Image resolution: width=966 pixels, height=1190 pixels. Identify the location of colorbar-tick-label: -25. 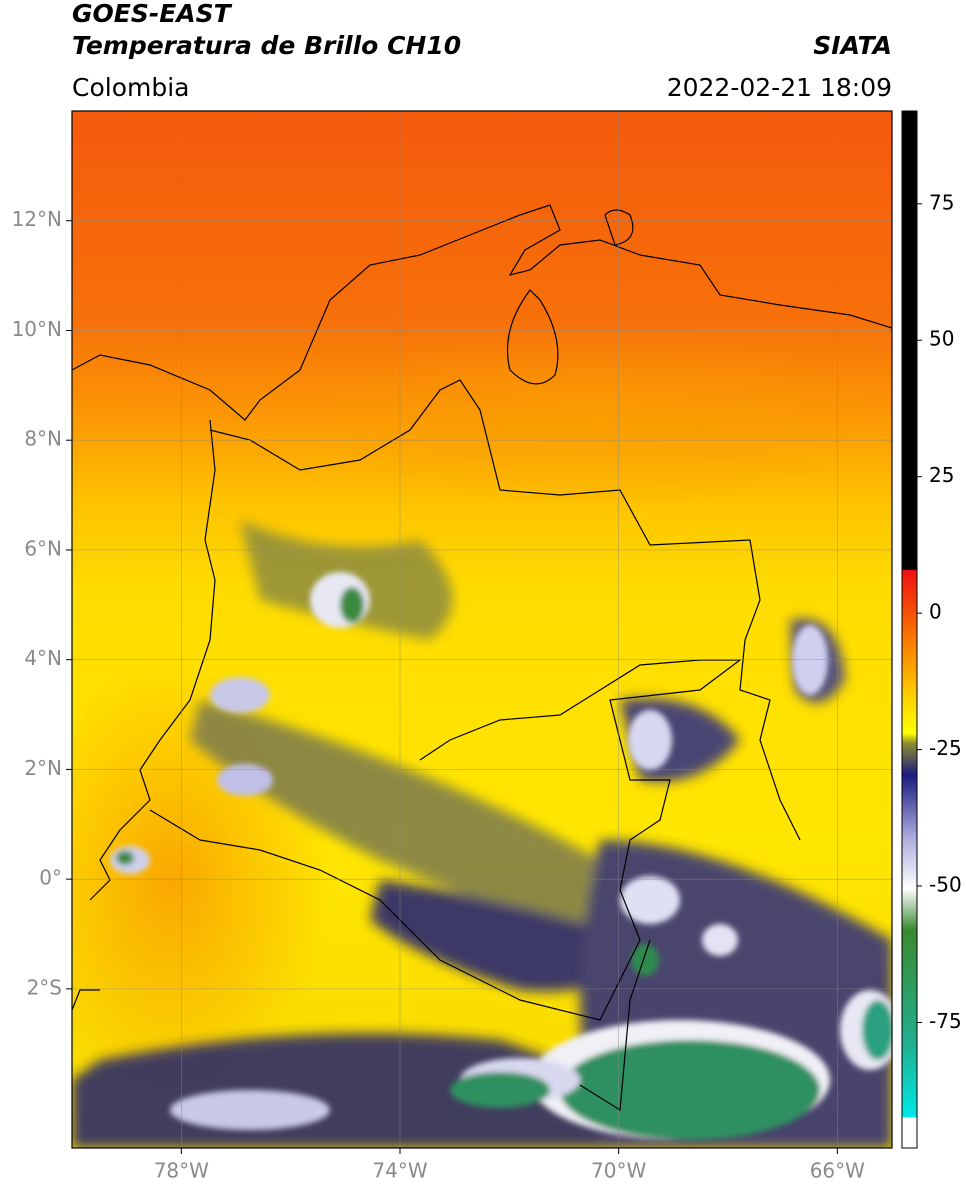
(945, 748).